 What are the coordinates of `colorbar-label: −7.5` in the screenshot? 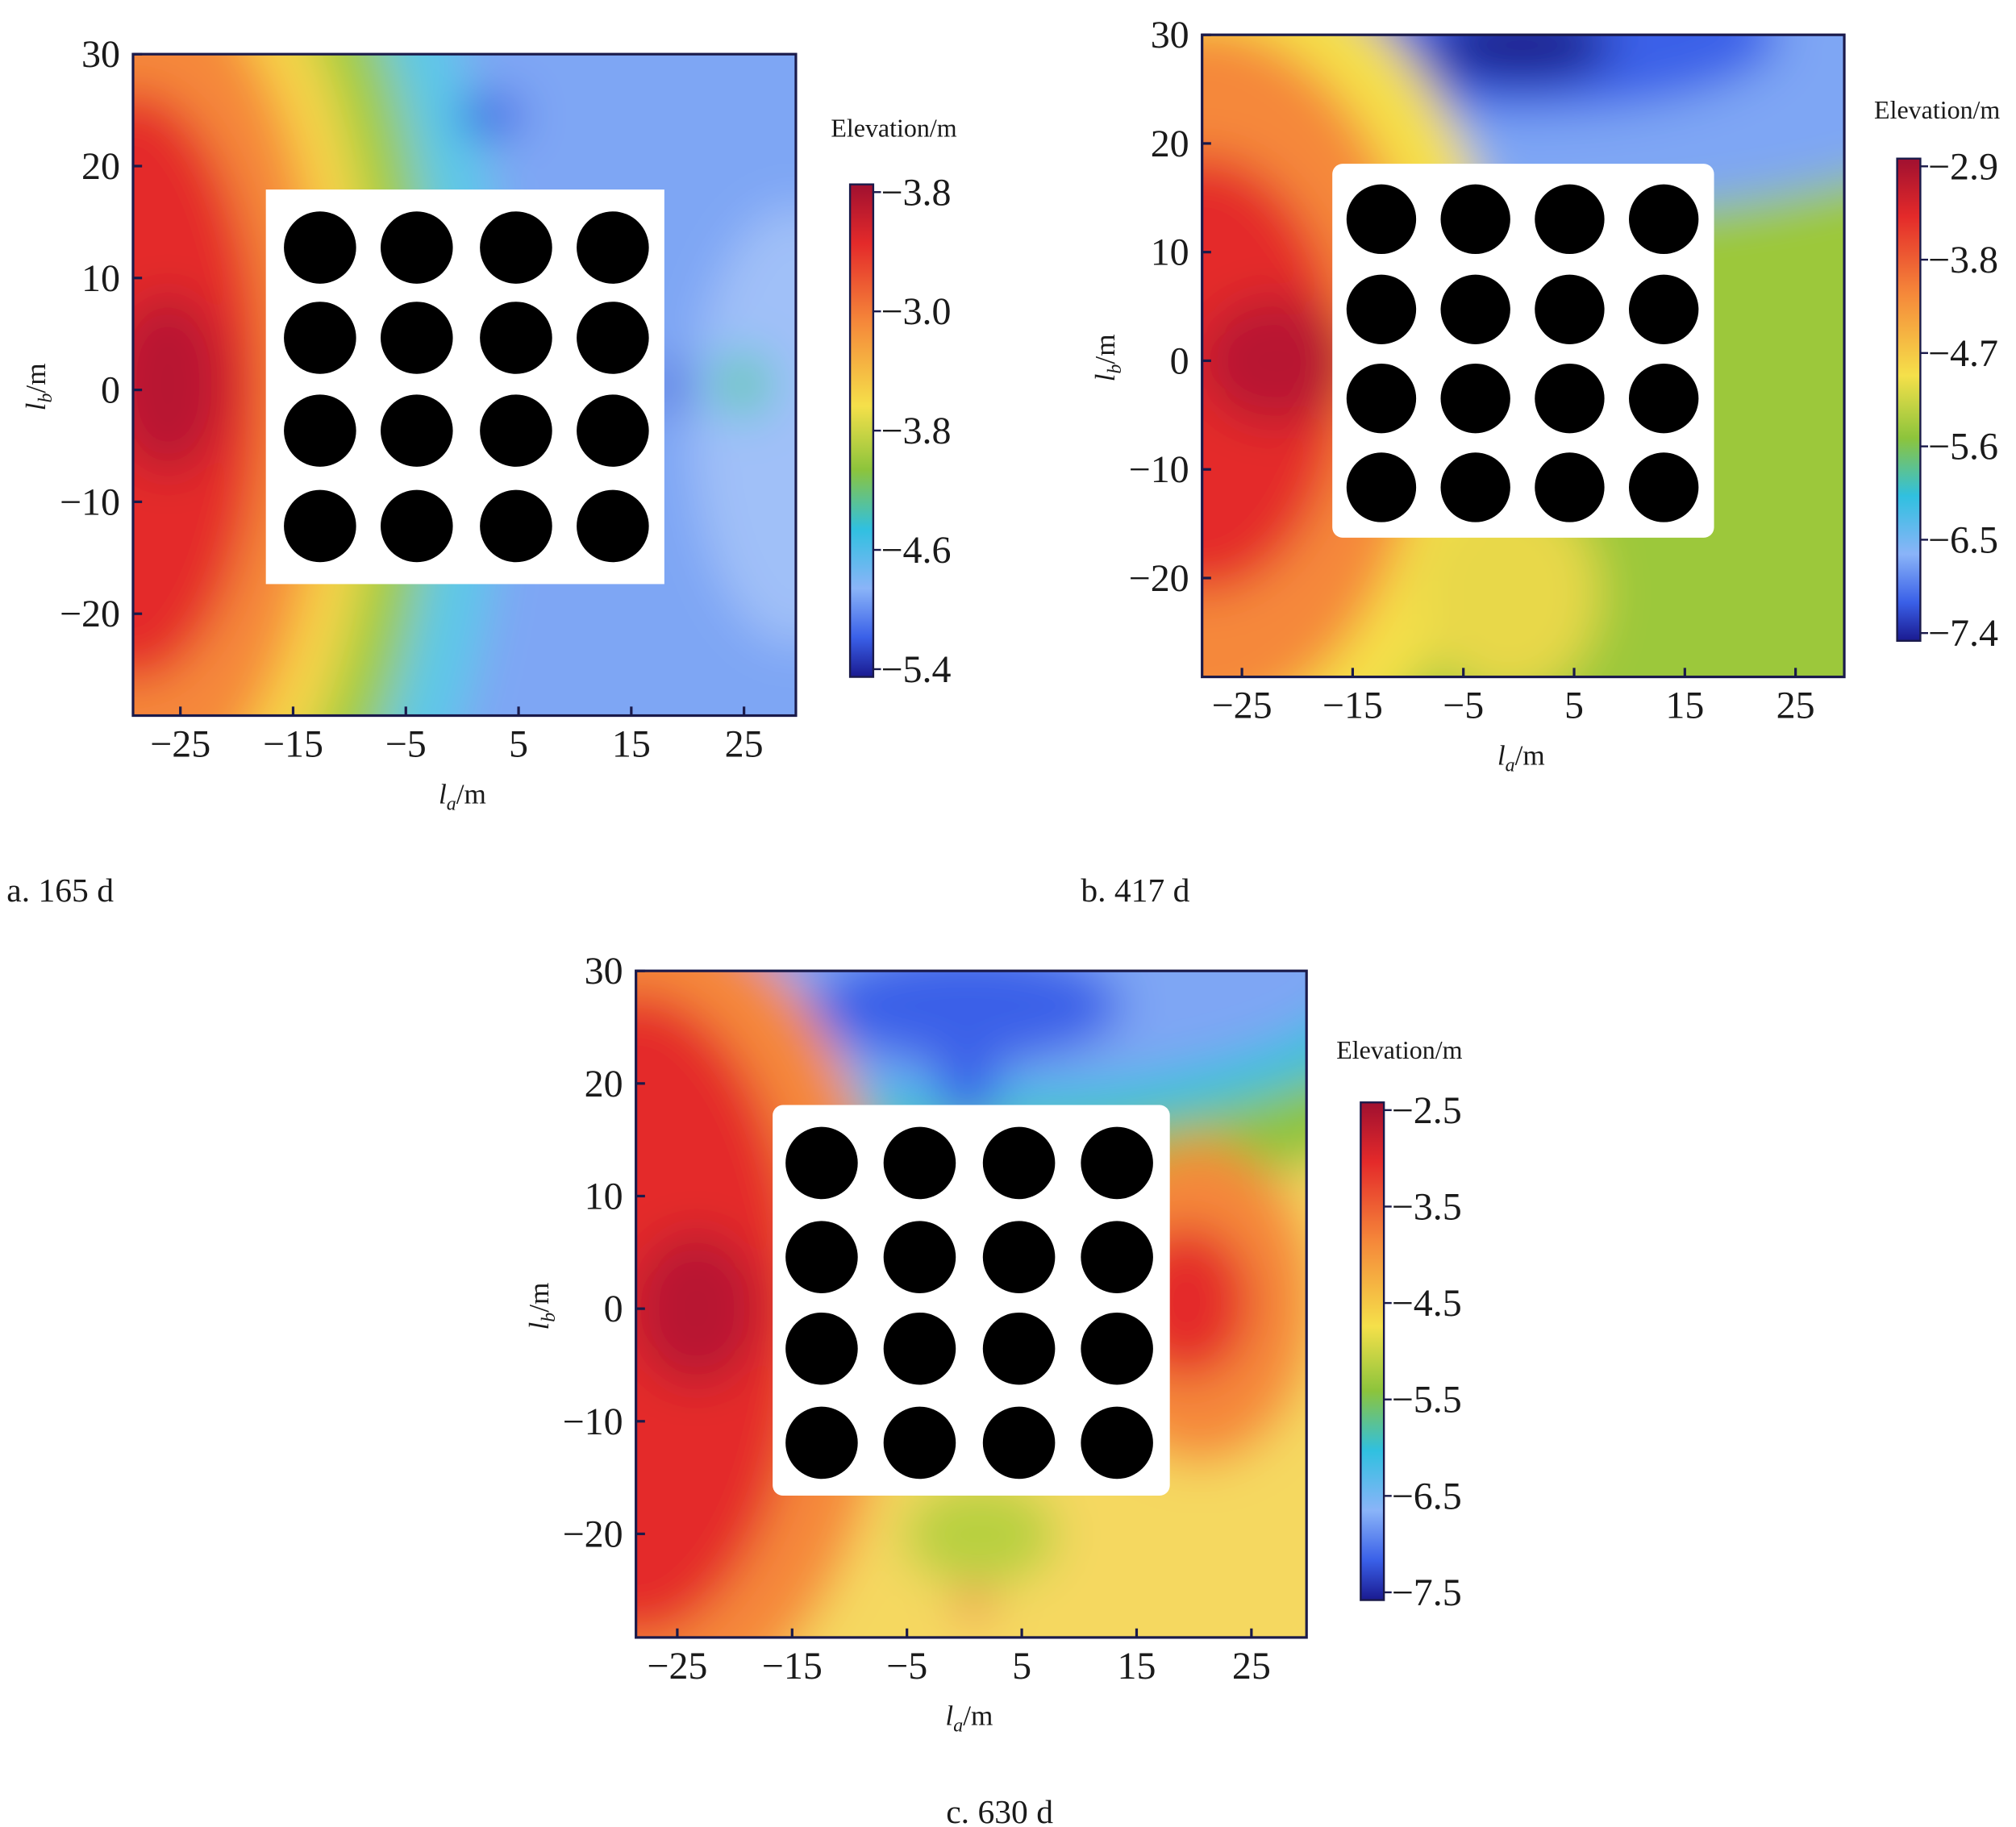 It's located at (1427, 1592).